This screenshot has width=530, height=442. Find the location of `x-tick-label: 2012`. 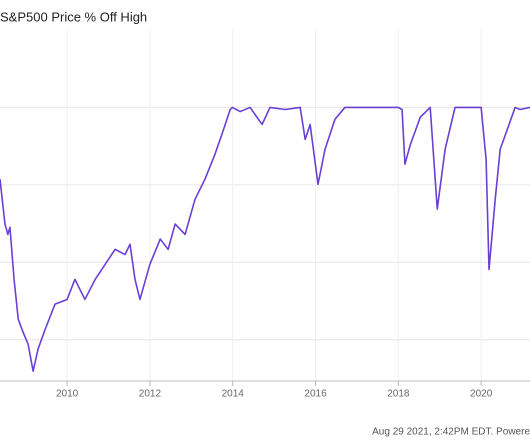

x-tick-label: 2012 is located at coordinates (150, 394).